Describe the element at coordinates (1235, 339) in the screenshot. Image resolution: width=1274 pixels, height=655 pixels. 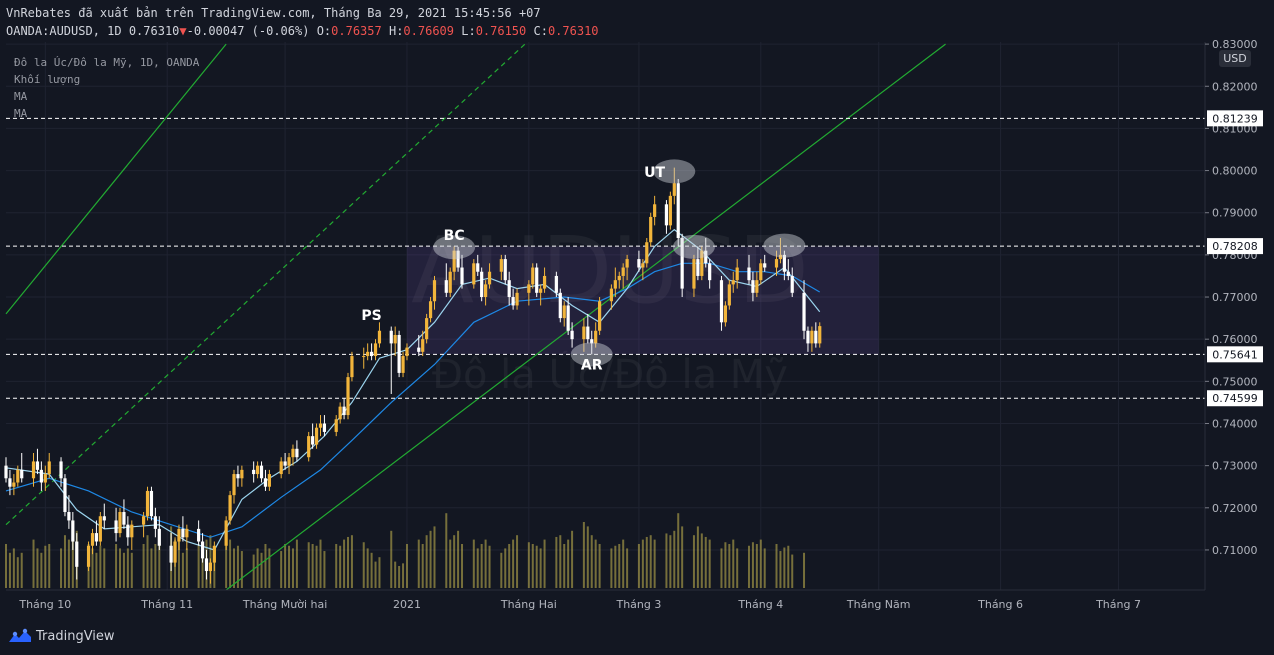
I see `price-tick-label: 0.76000` at that location.